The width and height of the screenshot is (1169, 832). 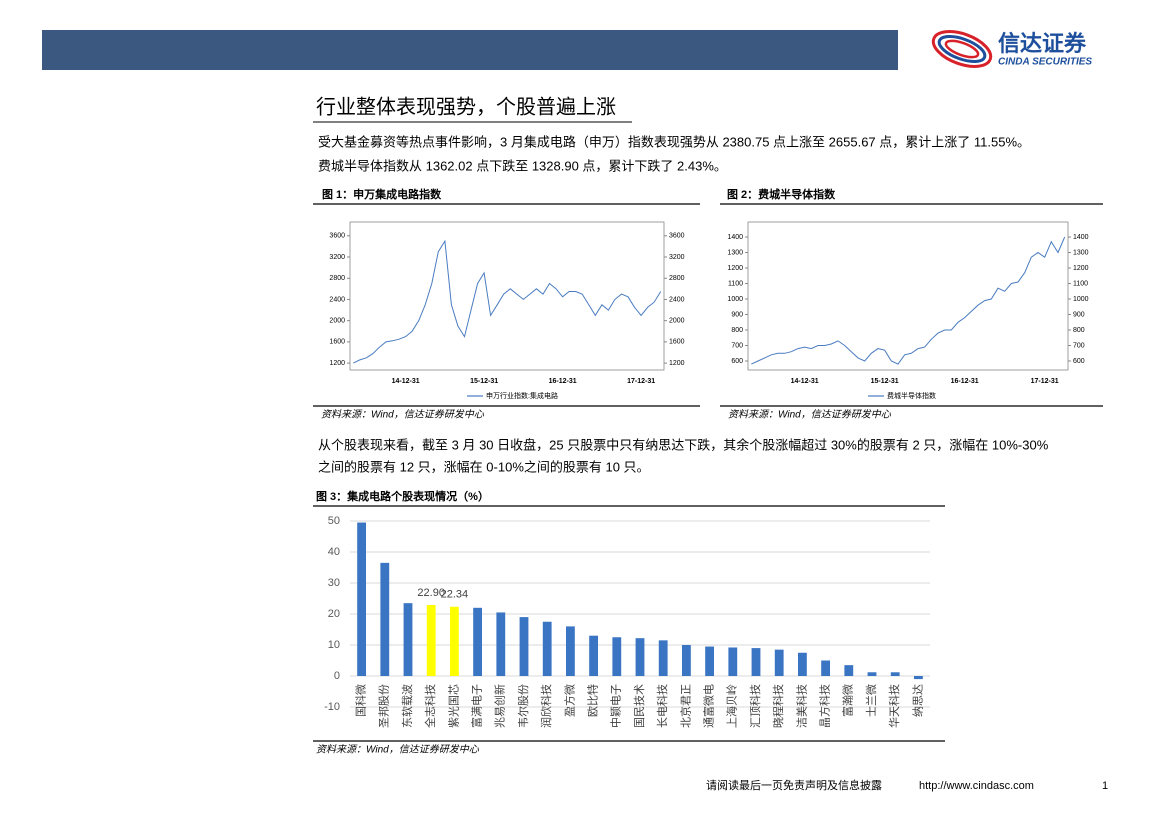 What do you see at coordinates (334, 552) in the screenshot?
I see `y-tick-label: 40` at bounding box center [334, 552].